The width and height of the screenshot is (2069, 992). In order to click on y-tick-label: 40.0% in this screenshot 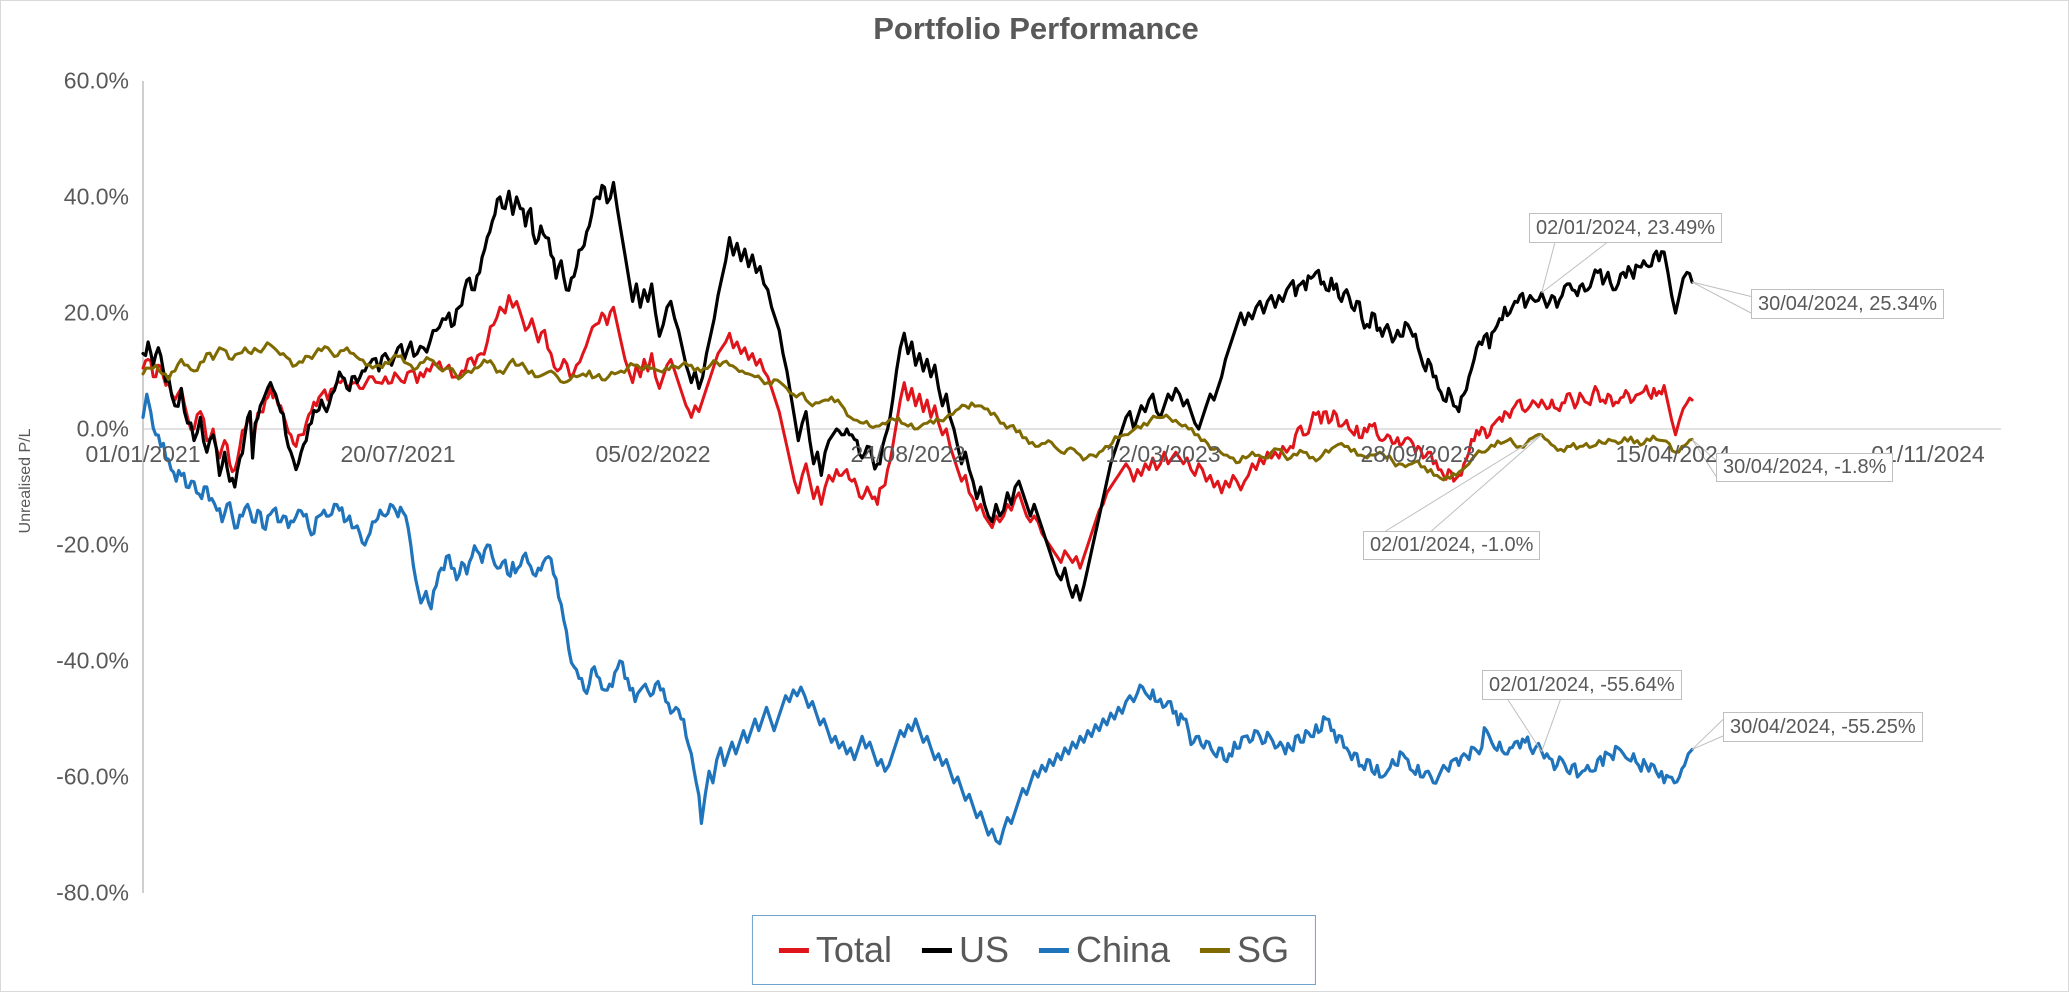, I will do `click(96, 196)`.